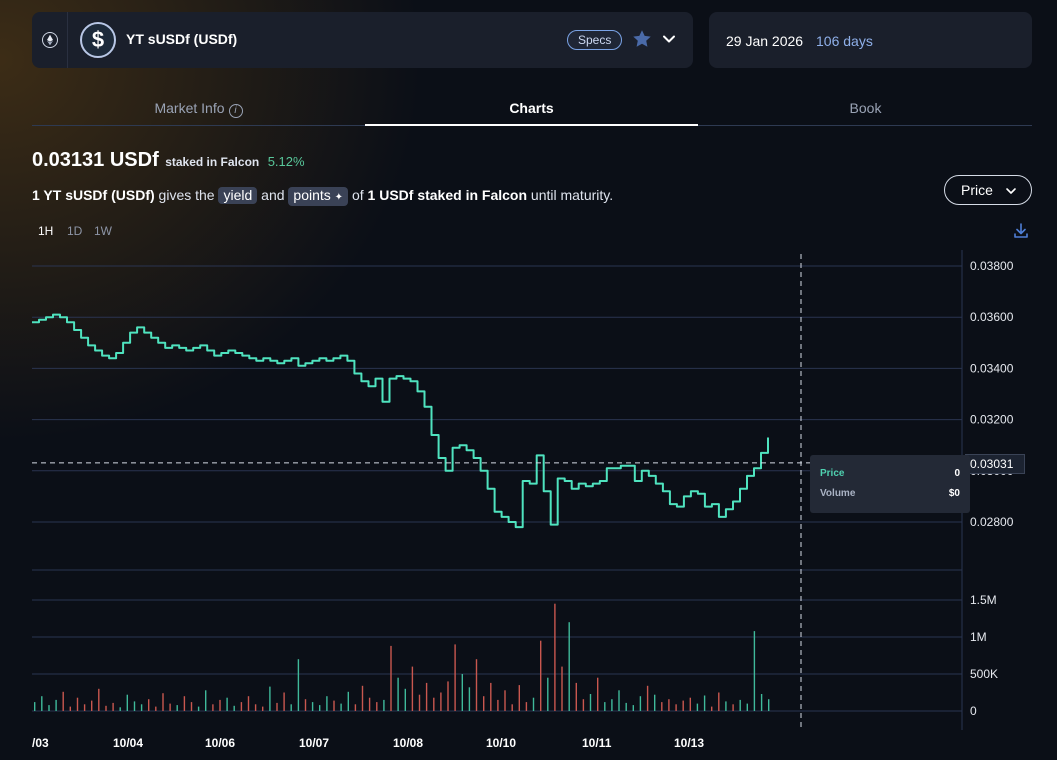 This screenshot has height=760, width=1057. I want to click on info-icon: i, so click(235, 111).